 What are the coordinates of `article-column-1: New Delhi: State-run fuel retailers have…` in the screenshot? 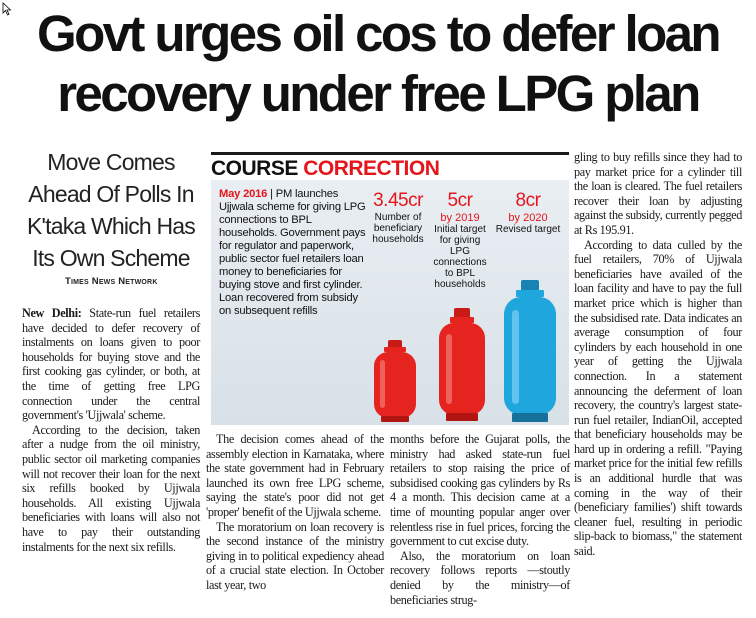 It's located at (111, 430).